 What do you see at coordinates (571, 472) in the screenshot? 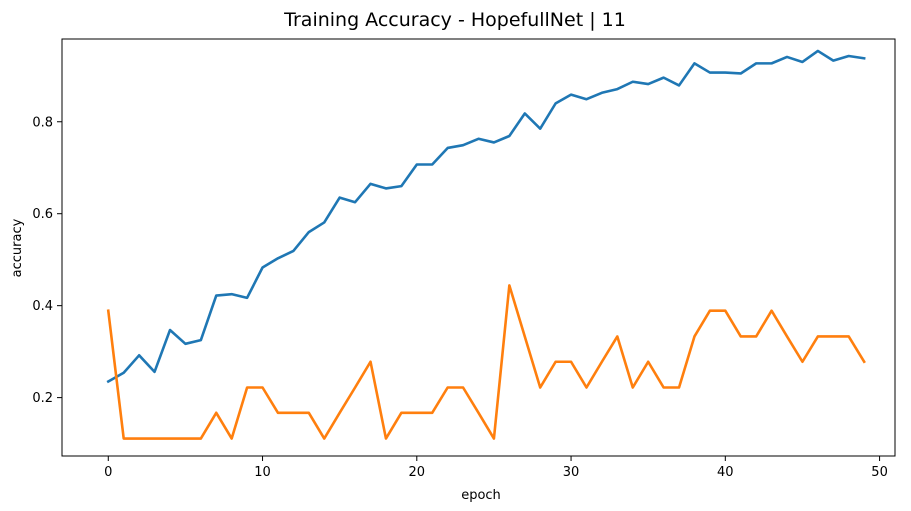
I see `x-tick-label: 30` at bounding box center [571, 472].